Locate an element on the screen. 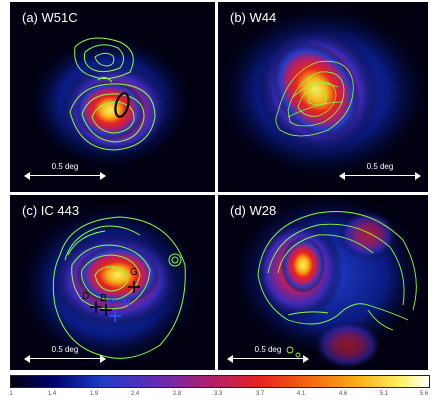 The height and width of the screenshot is (409, 436). colorbar-tick: 4.6 is located at coordinates (343, 394).